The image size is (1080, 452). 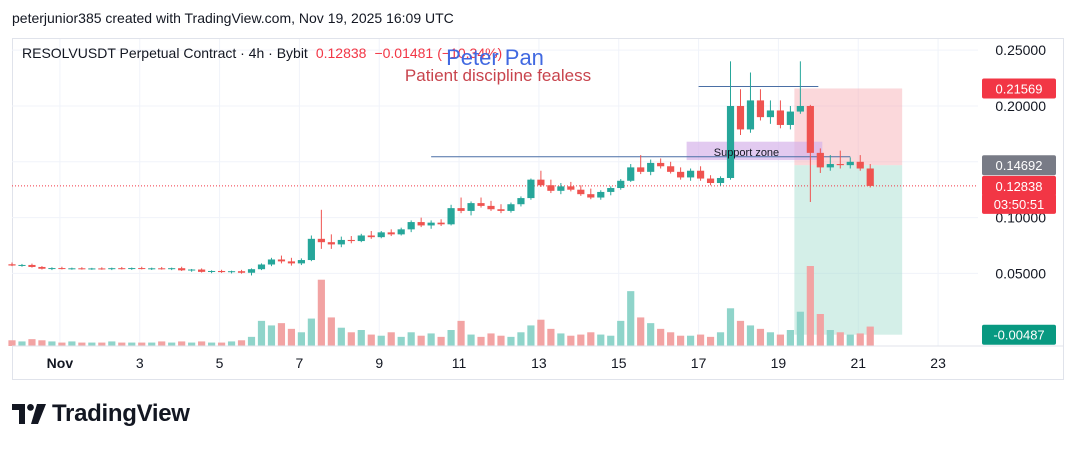 I want to click on x-tick-label: 9, so click(x=379, y=363).